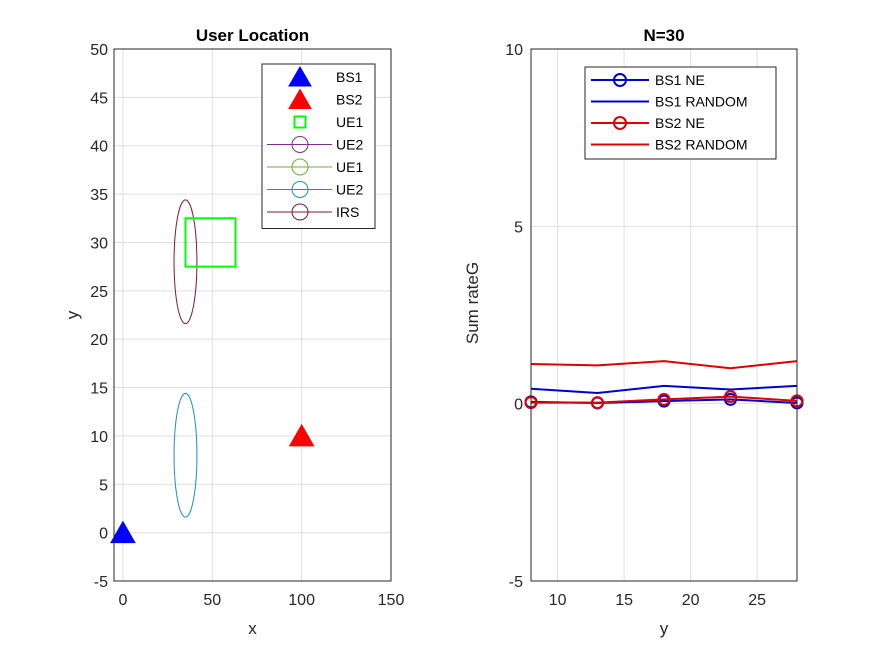 The image size is (875, 656). I want to click on legend-item: BS2 RANDOM, so click(669, 145).